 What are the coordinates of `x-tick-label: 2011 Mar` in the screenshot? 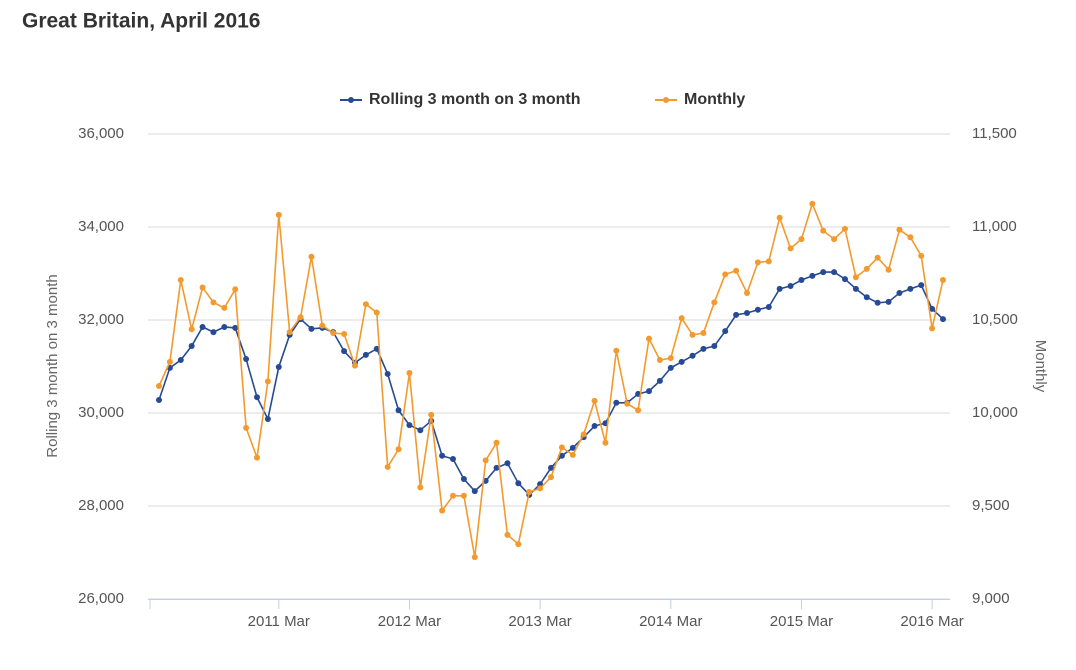 It's located at (279, 621).